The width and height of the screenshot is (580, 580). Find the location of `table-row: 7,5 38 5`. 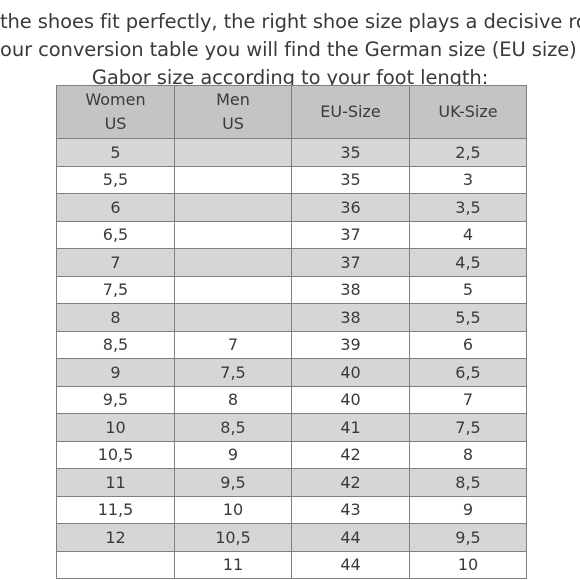

table-row: 7,5 38 5 is located at coordinates (291, 289).